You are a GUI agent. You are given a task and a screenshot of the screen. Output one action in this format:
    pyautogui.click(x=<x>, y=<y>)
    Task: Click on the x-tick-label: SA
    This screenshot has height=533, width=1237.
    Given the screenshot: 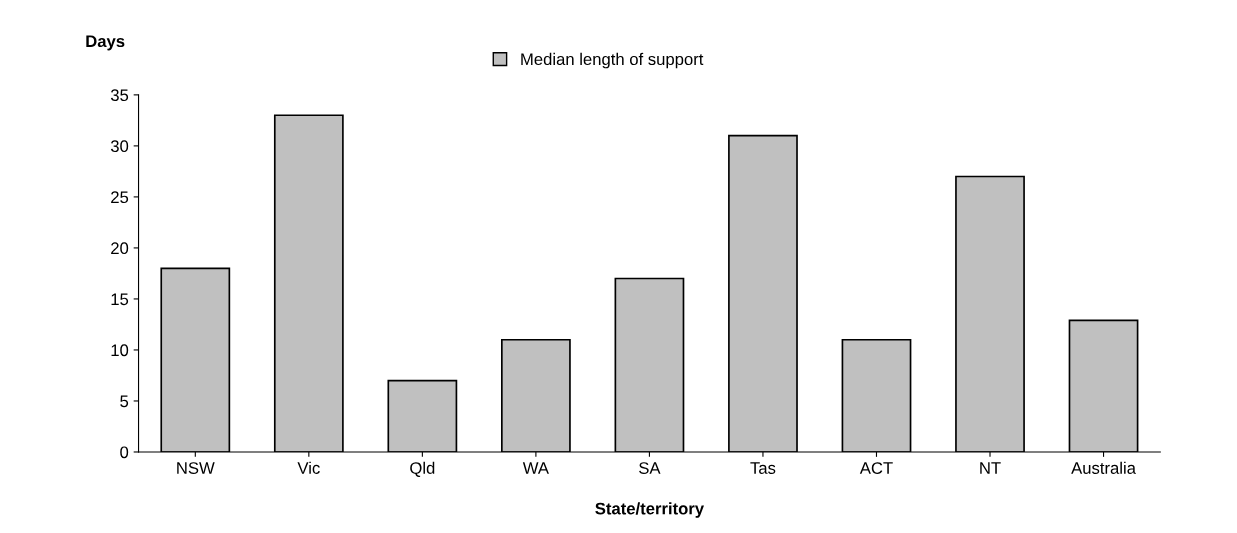 What is the action you would take?
    pyautogui.click(x=650, y=468)
    